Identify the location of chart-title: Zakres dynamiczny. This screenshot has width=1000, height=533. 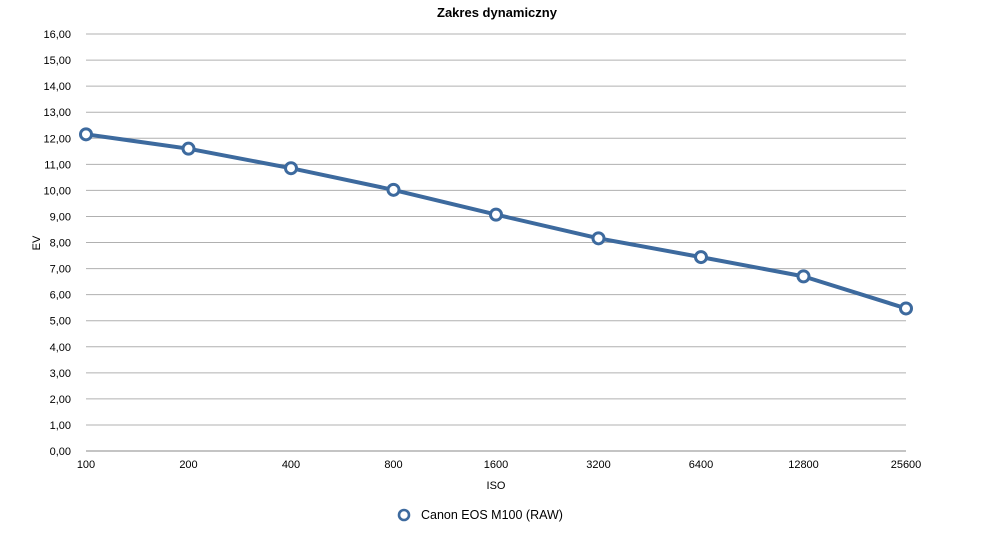
(497, 12).